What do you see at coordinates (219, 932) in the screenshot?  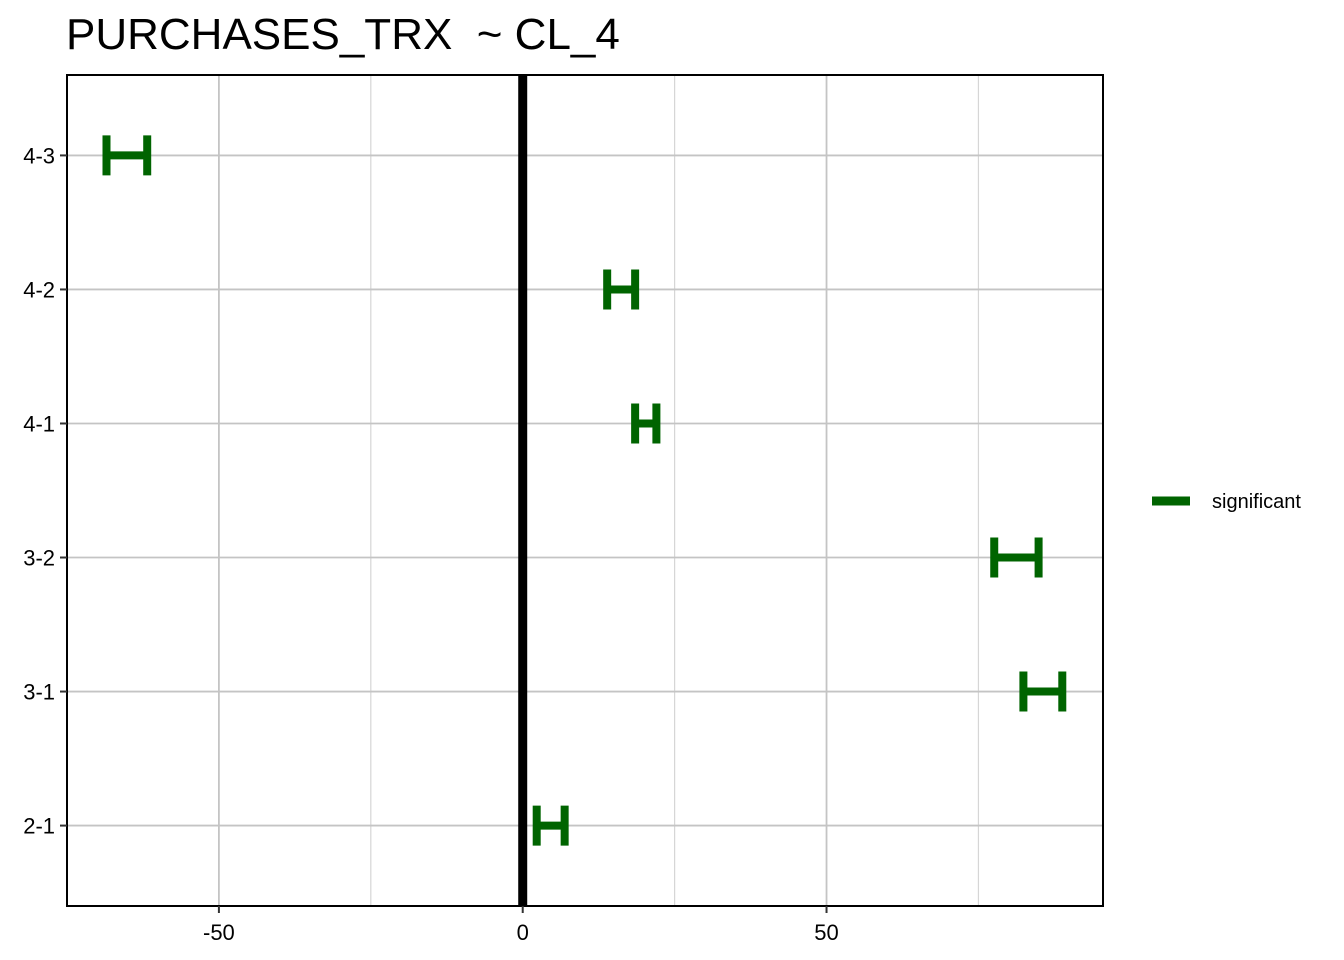 I see `x-tick-label: -50` at bounding box center [219, 932].